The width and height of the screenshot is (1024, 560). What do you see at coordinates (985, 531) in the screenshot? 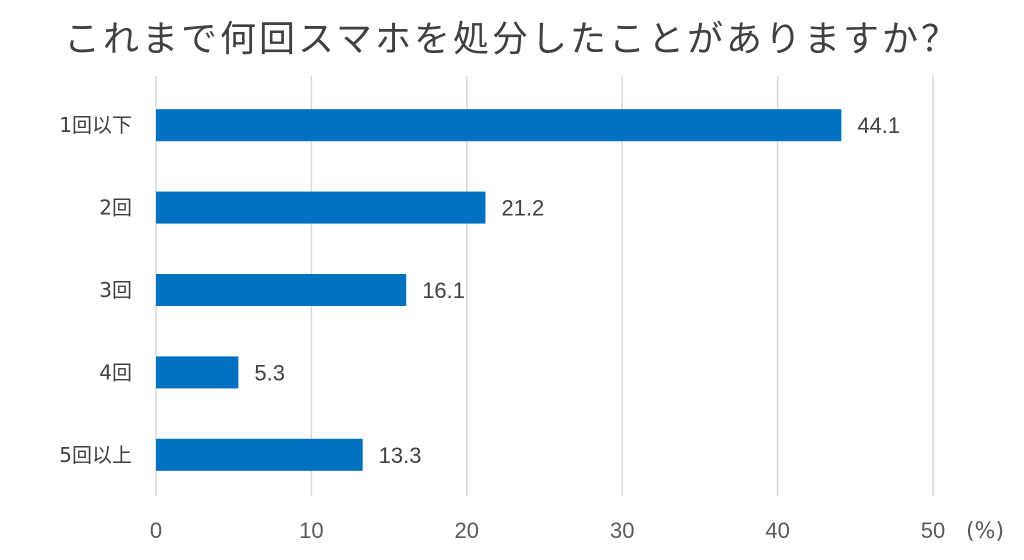
I see `x-axis-unit: (%)` at bounding box center [985, 531].